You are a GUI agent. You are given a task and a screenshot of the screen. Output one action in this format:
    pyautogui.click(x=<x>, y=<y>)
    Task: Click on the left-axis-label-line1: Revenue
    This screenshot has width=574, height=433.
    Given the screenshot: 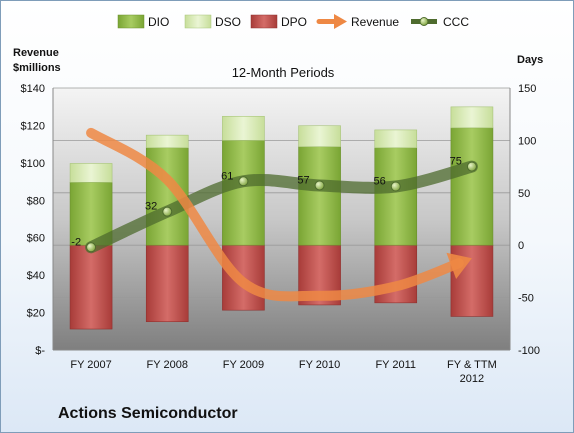 What is the action you would take?
    pyautogui.click(x=36, y=53)
    